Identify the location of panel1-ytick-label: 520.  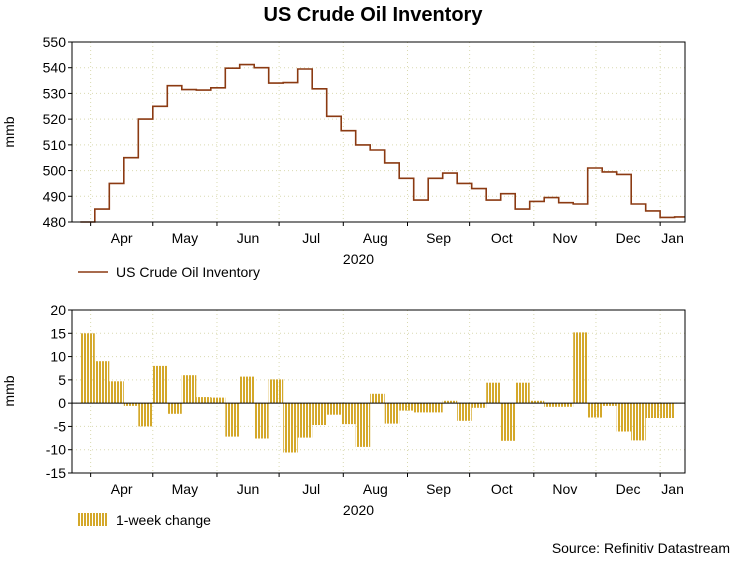
(55, 119).